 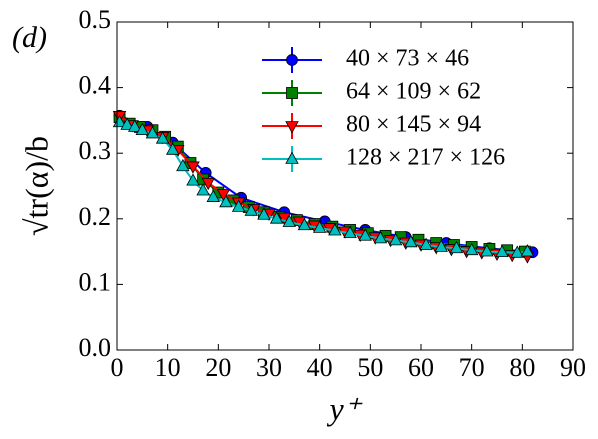 I want to click on x-tick-label: 40, so click(x=320, y=367).